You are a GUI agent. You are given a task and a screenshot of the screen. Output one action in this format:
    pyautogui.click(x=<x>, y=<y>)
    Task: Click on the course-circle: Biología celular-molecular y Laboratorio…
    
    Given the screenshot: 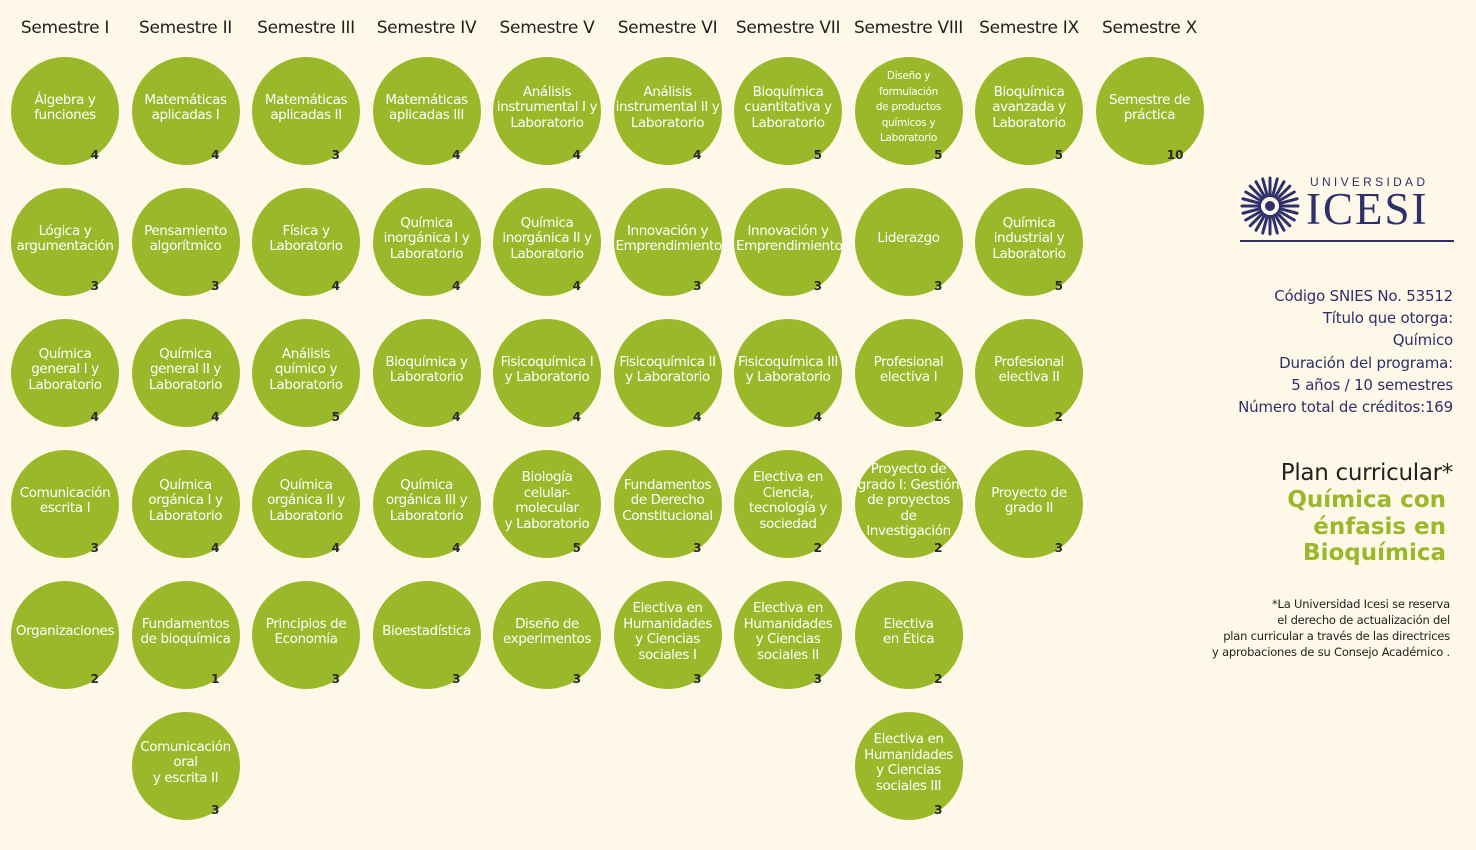 What is the action you would take?
    pyautogui.click(x=547, y=504)
    